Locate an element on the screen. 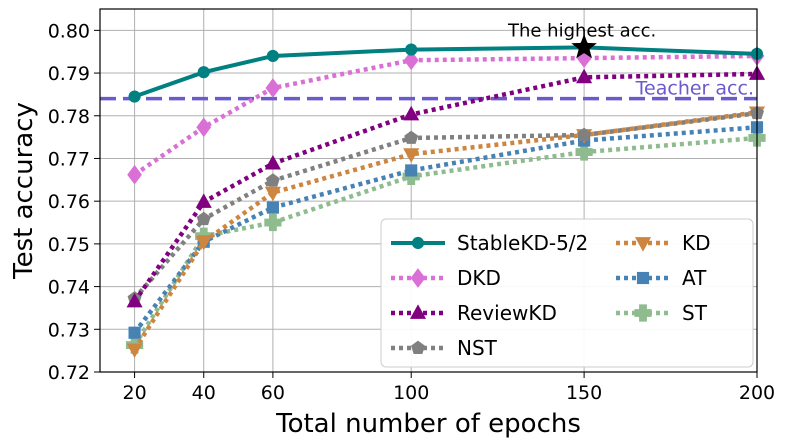  y-tick-label-0-73: 0.73 is located at coordinates (69, 330).